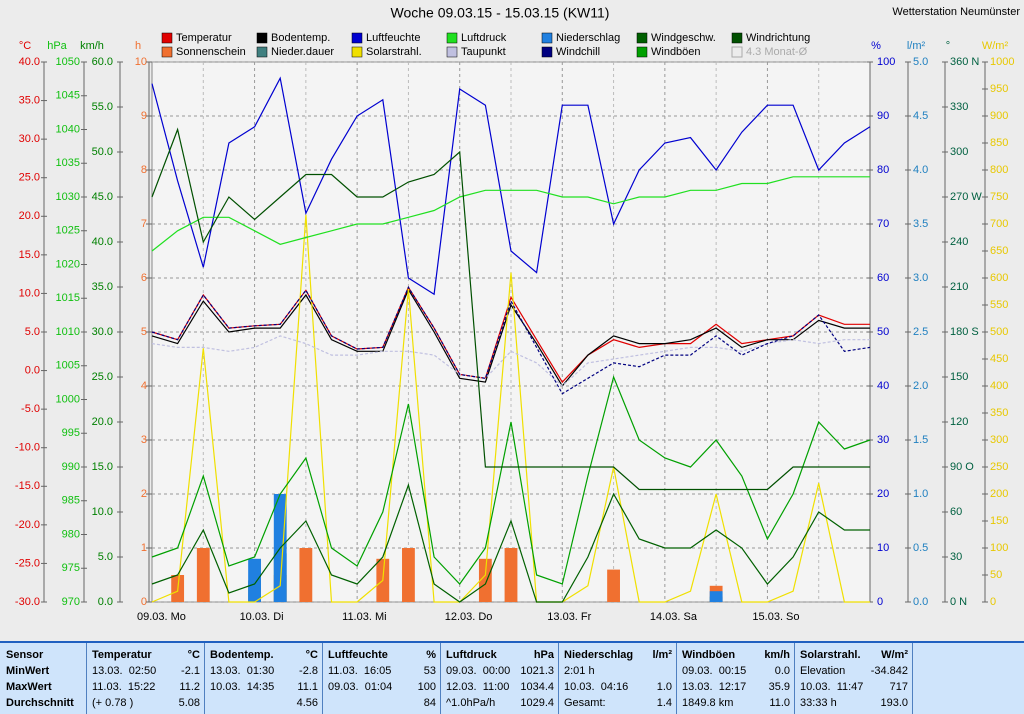 The width and height of the screenshot is (1024, 714). Describe the element at coordinates (242, 687) in the screenshot. I see `table-cell: 10.03. 14:35` at that location.